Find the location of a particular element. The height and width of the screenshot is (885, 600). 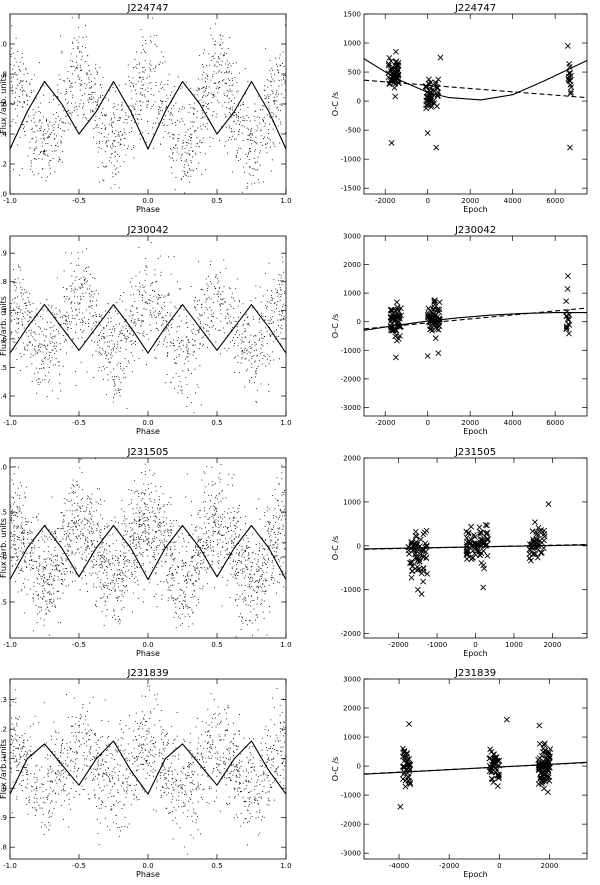

panel-title: J230042 is located at coordinates (147, 230).